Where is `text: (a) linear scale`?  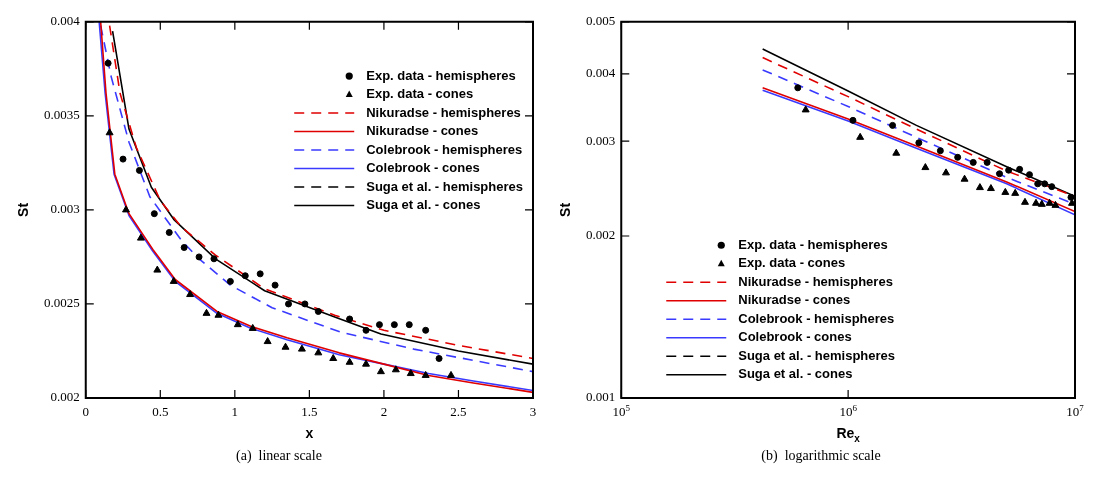 text: (a) linear scale is located at coordinates (279, 456).